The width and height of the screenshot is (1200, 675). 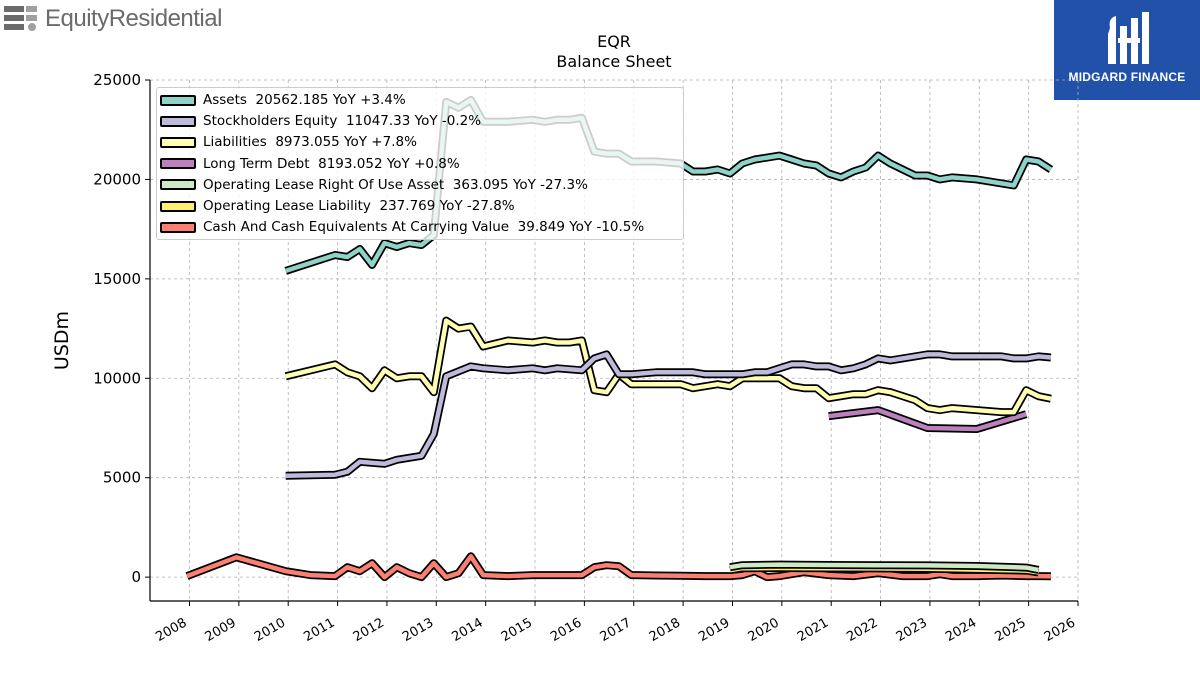 I want to click on legend-label: Liabilities 8973.055 YoY +7.8%, so click(x=310, y=142).